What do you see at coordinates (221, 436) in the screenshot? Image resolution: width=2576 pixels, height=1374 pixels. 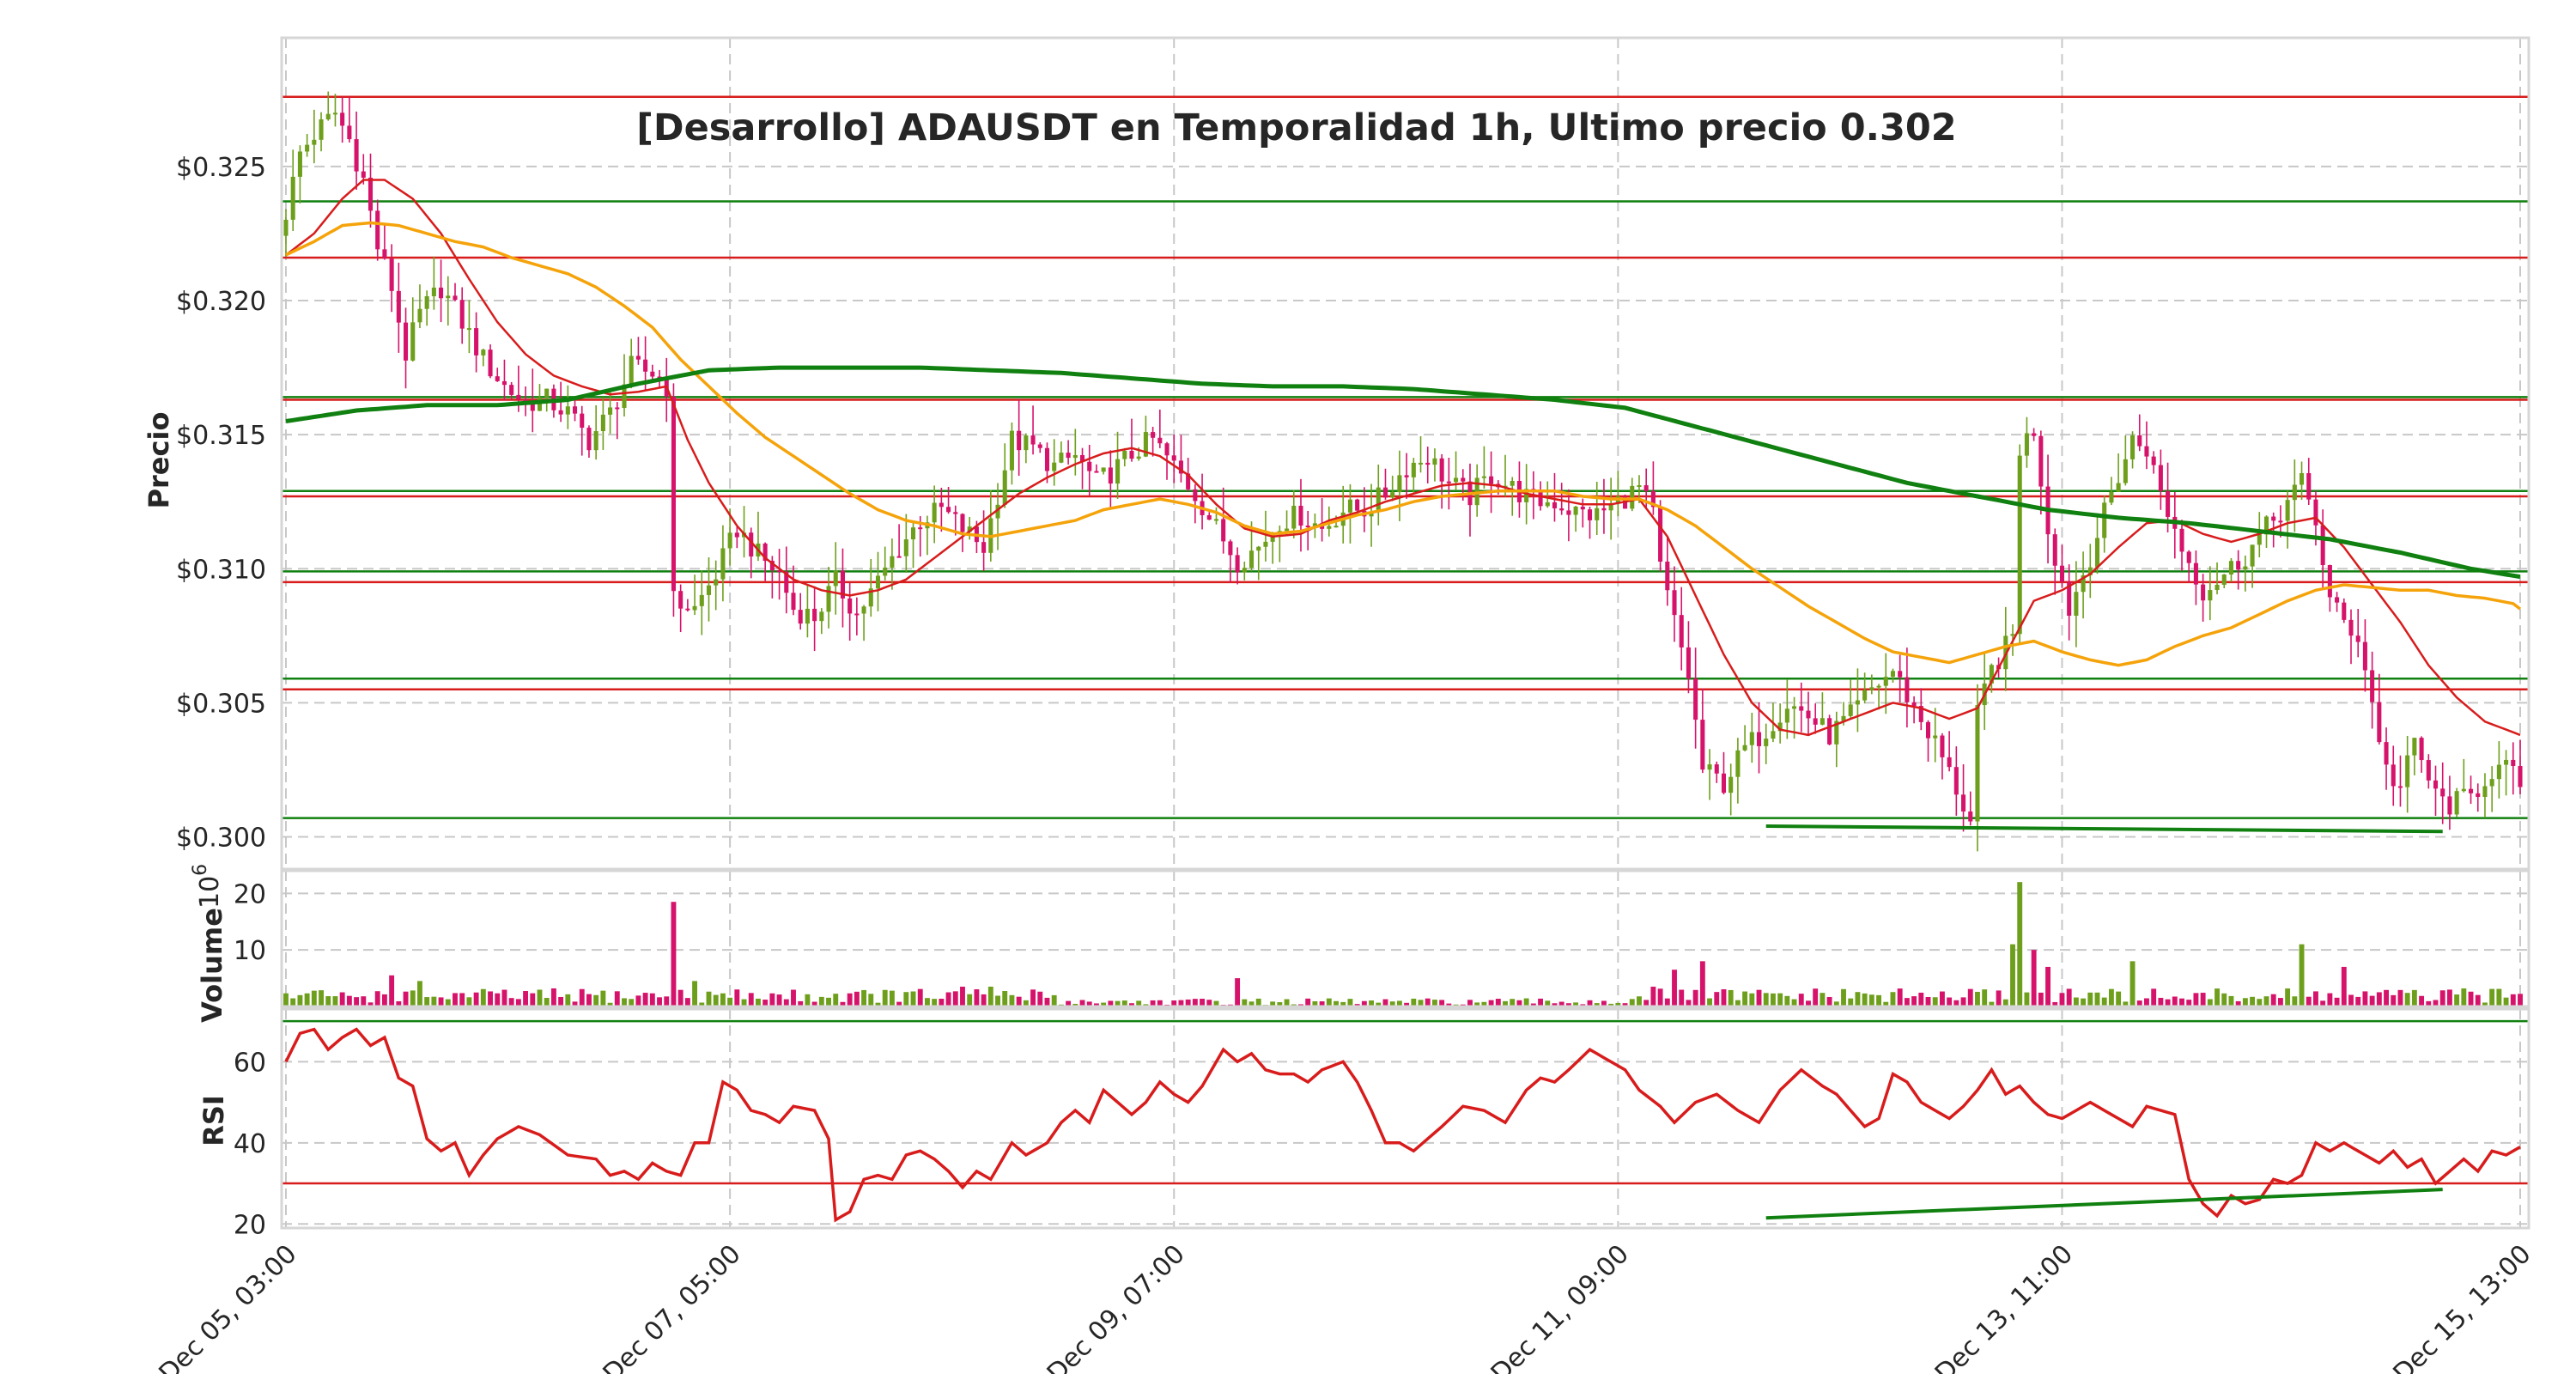 I see `price-tick-label: $0.315` at bounding box center [221, 436].